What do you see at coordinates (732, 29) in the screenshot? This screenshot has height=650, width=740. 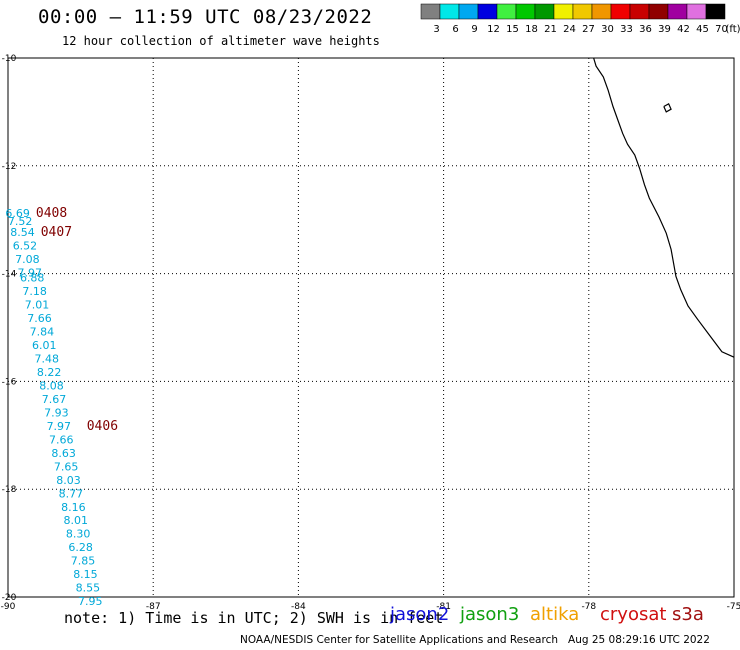 I see `legend-unit: (ft)` at bounding box center [732, 29].